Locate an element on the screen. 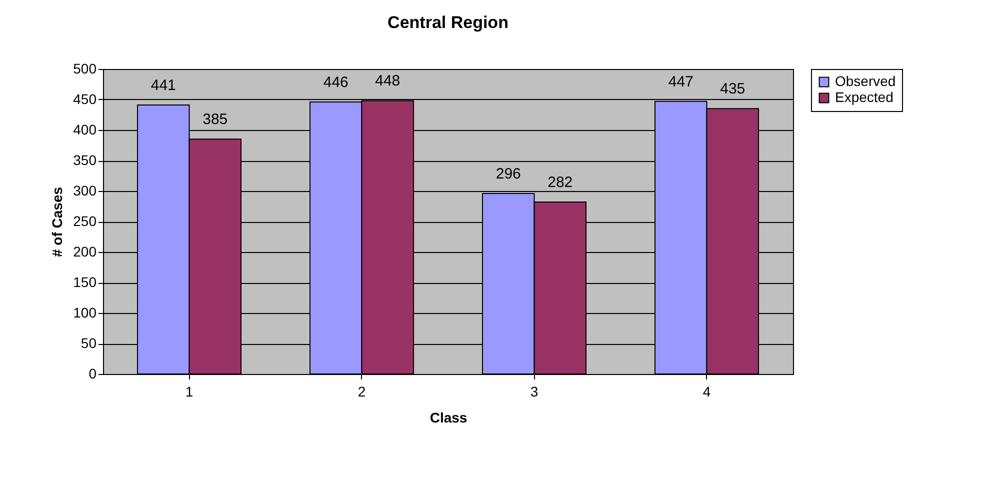 This screenshot has height=494, width=985. data-label: 282 is located at coordinates (560, 182).